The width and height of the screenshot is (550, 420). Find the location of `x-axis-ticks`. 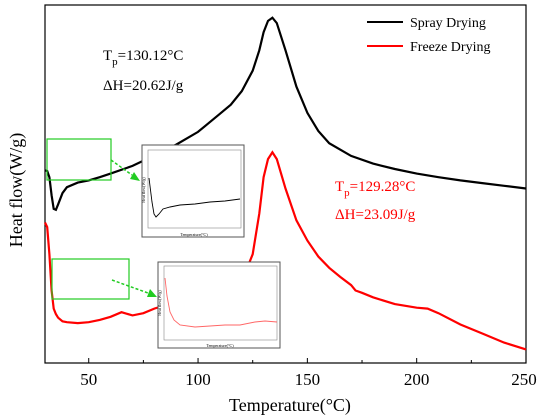

x-axis-ticks is located at coordinates (307, 360).